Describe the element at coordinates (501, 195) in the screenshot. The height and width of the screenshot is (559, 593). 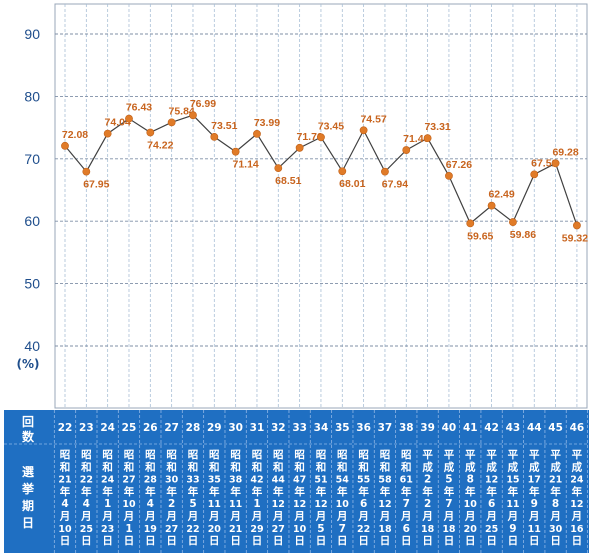
I see `data-label: 62.49` at that location.